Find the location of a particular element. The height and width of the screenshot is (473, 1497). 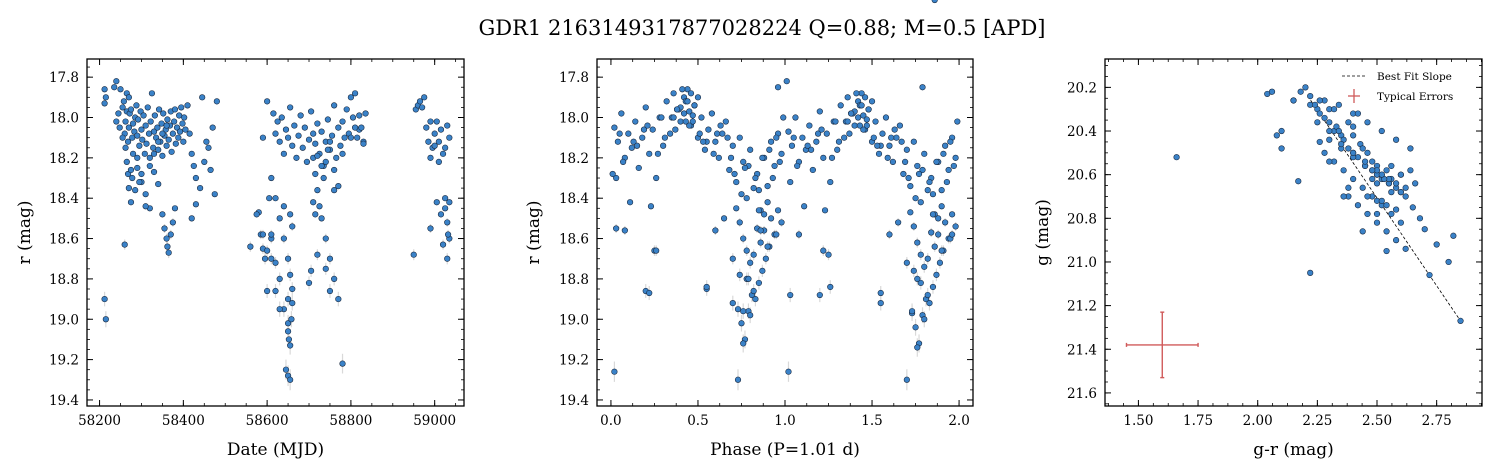

y-tick-label: 19.0 is located at coordinates (64, 320).